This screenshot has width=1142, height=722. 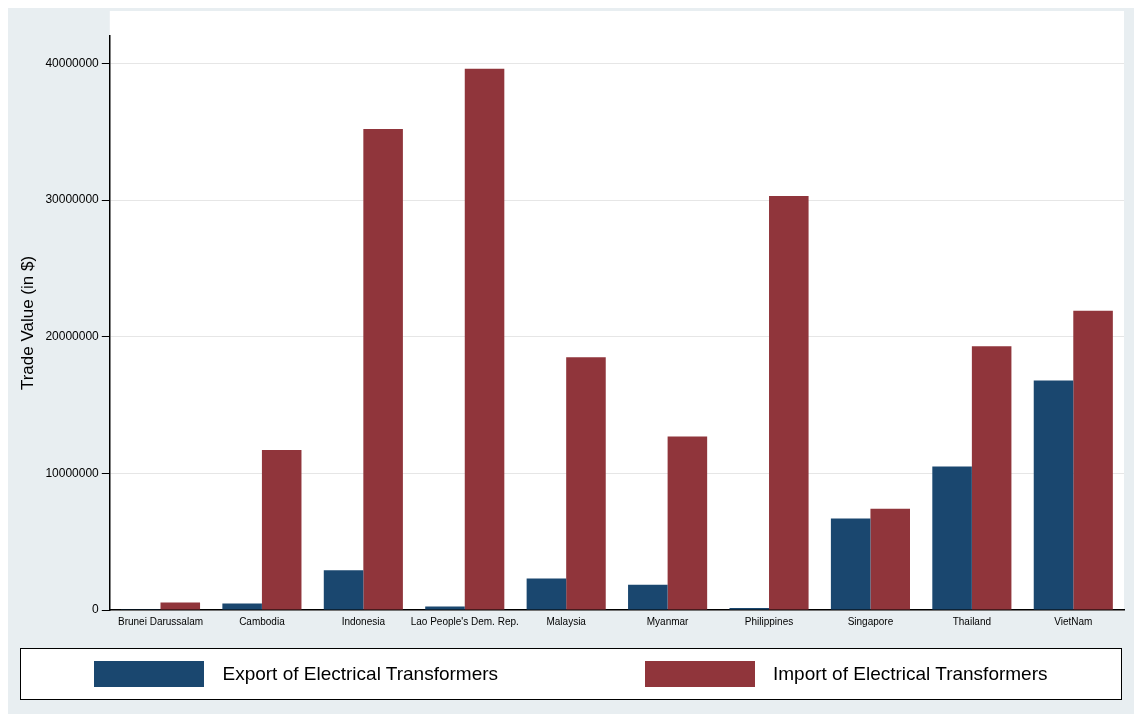 I want to click on x-tick-label: Philippines, so click(x=769, y=621).